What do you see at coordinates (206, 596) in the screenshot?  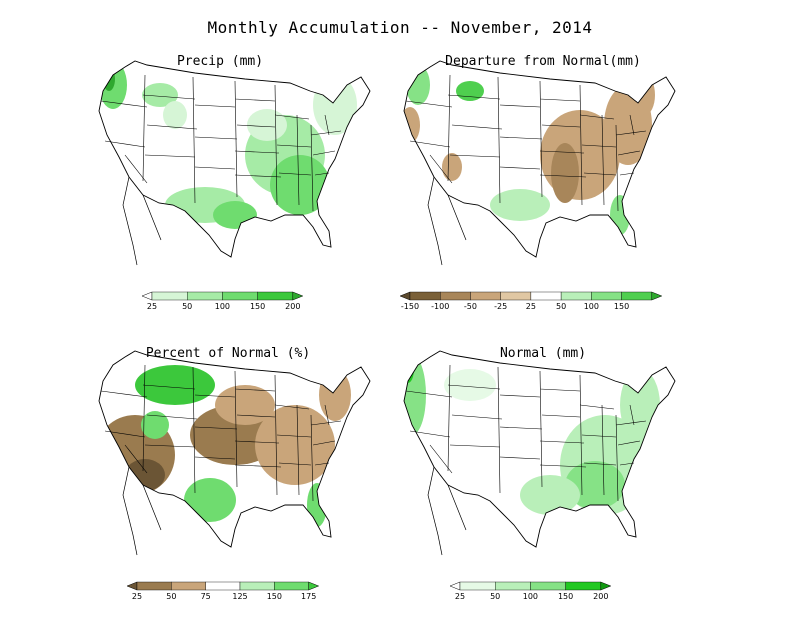 I see `colorbar-tick-label: 75` at bounding box center [206, 596].